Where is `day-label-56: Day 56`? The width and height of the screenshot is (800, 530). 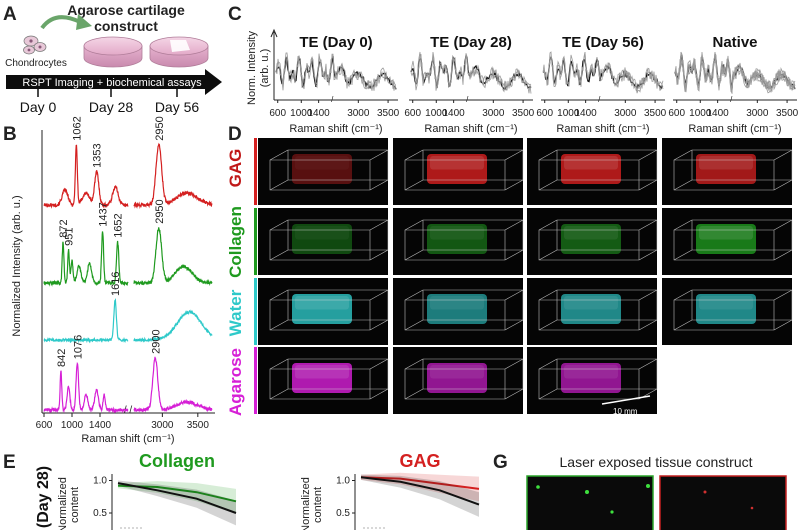
day-label-56: Day 56 is located at coordinates (177, 107).